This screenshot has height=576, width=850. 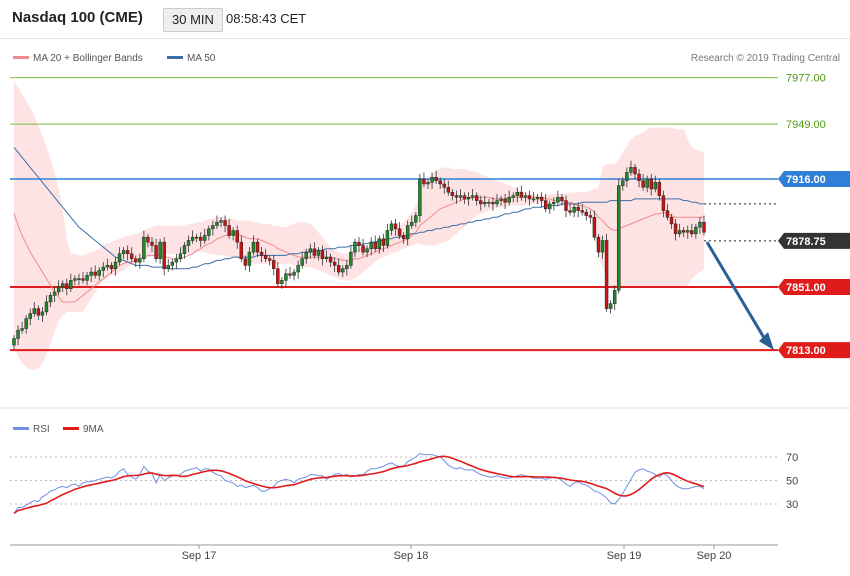 What do you see at coordinates (201, 58) in the screenshot?
I see `ma50-legend-label: MA 50` at bounding box center [201, 58].